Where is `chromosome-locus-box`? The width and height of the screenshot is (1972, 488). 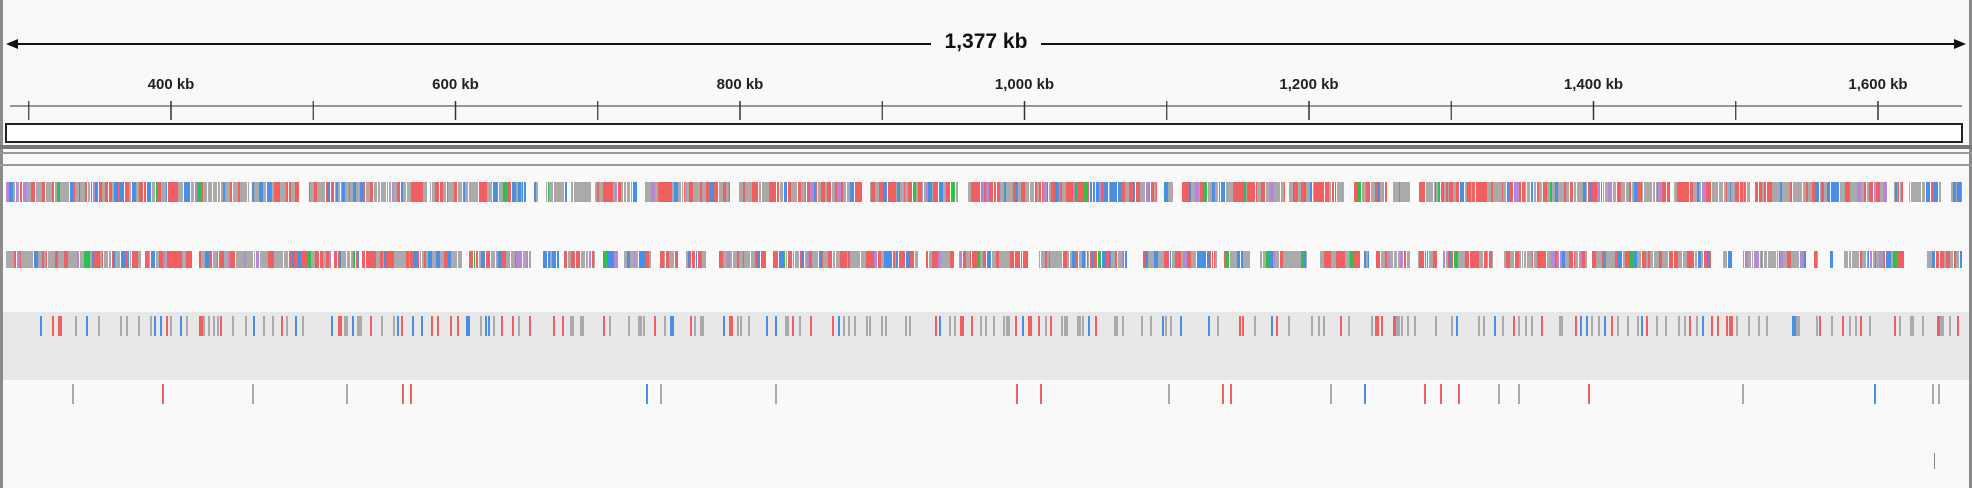 chromosome-locus-box is located at coordinates (984, 133).